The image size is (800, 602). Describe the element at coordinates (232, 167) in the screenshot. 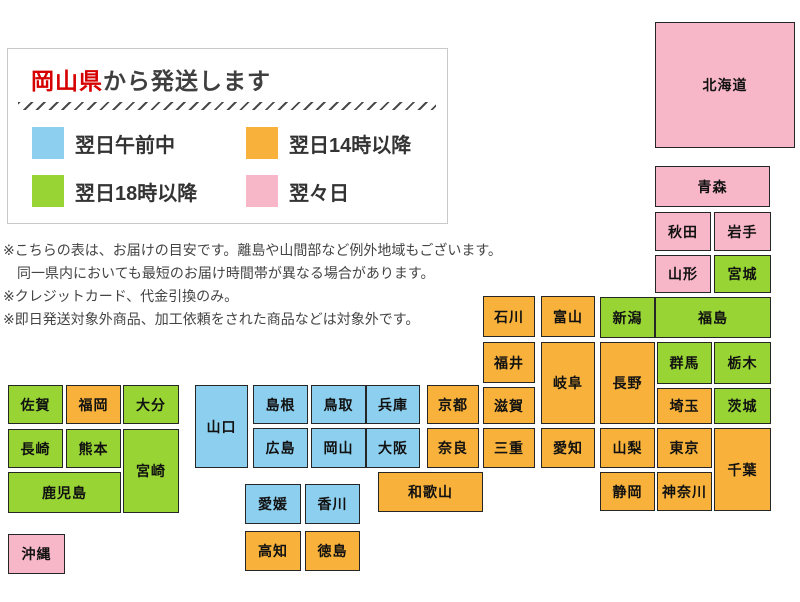

I see `delivery-legend: 翌日午前中 翌日14時以降 翌日18時以降 翌々日` at that location.